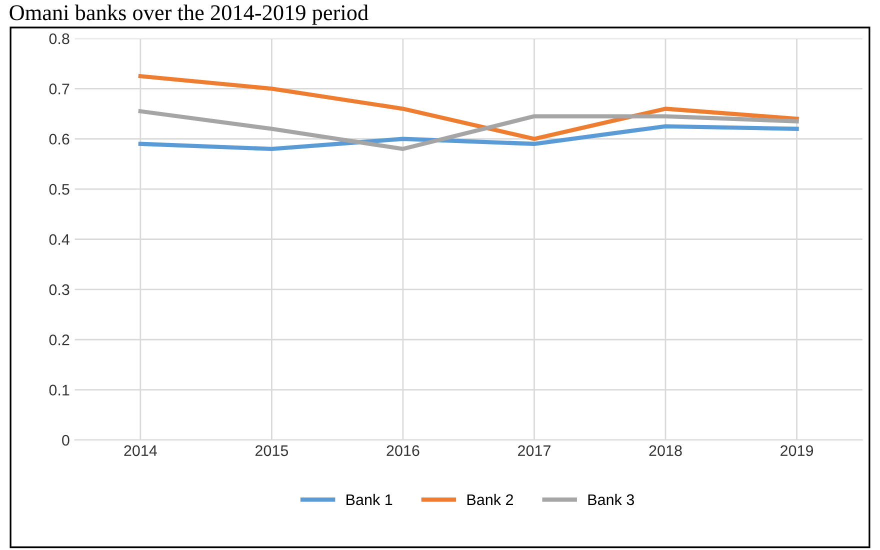  What do you see at coordinates (403, 450) in the screenshot?
I see `x-tick-label: 2016` at bounding box center [403, 450].